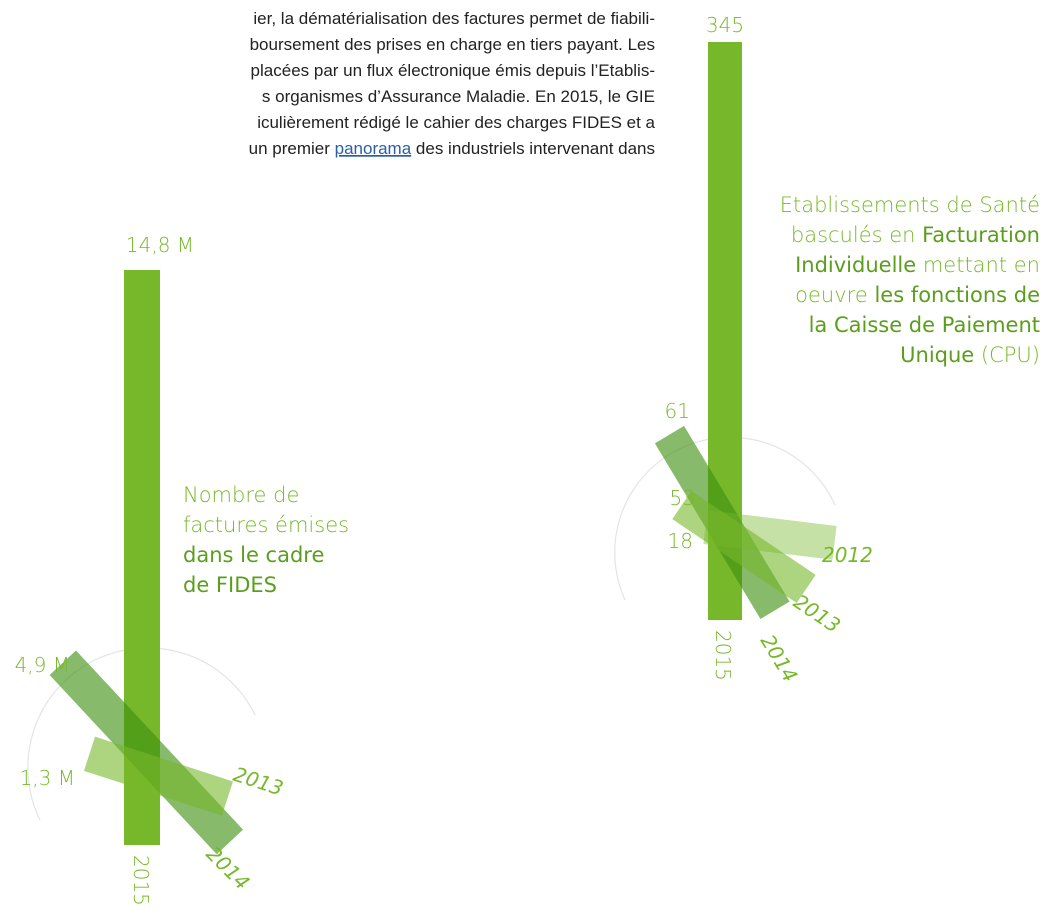 Image resolution: width=1044 pixels, height=919 pixels. Describe the element at coordinates (978, 265) in the screenshot. I see `caption-segment: mettant en` at that location.